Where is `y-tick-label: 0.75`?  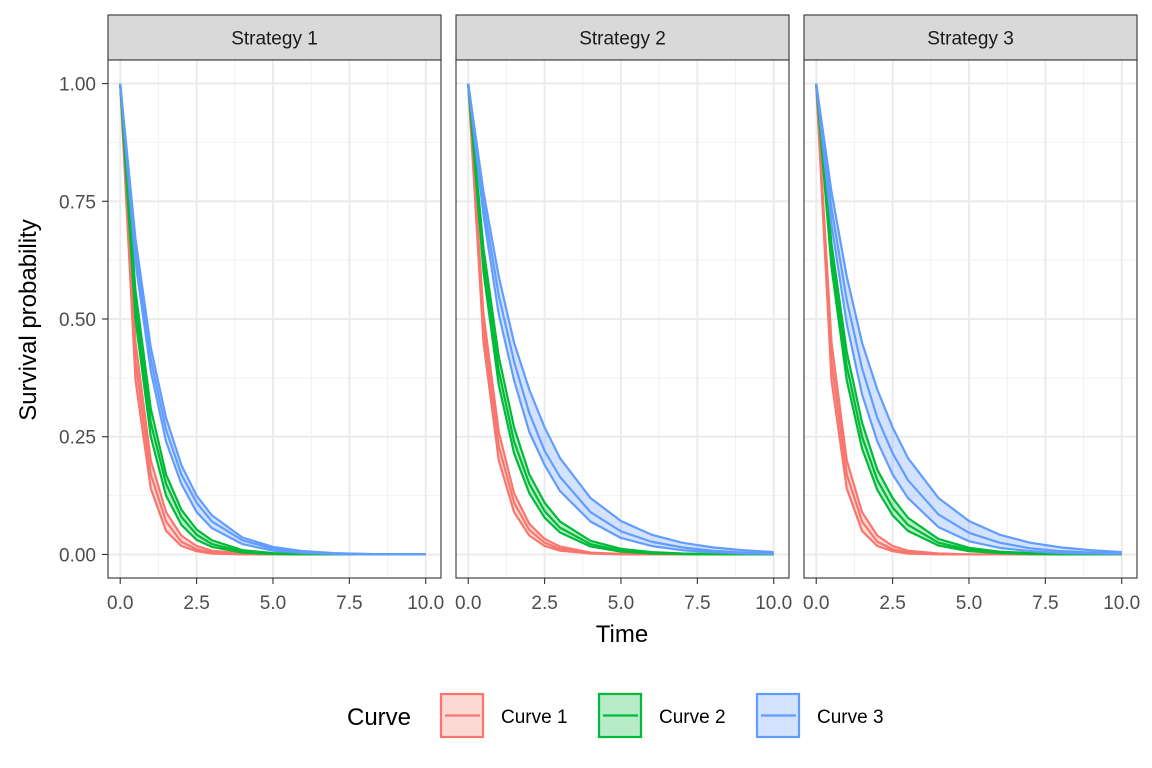
y-tick-label: 0.75 is located at coordinates (77, 202).